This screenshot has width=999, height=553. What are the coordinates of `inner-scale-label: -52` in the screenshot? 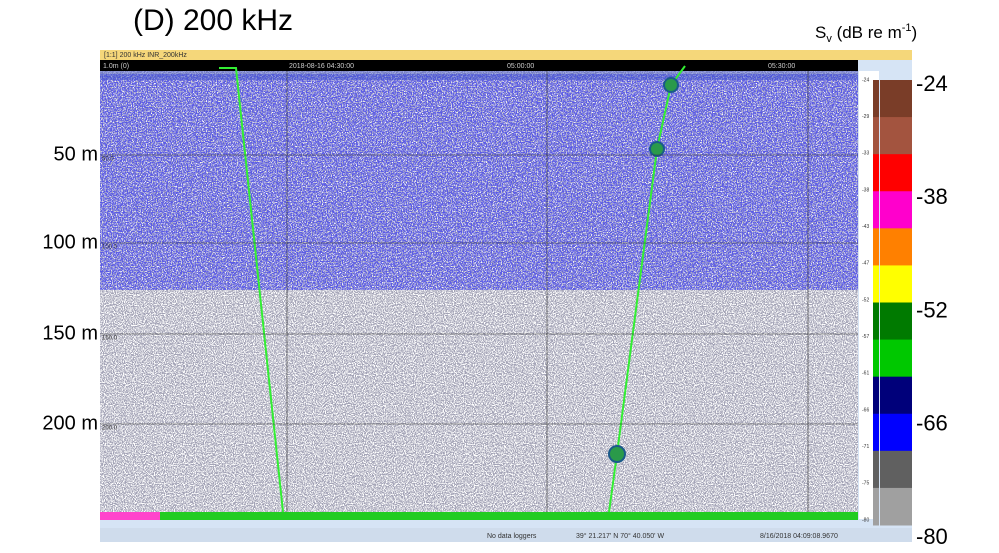 It's located at (865, 300).